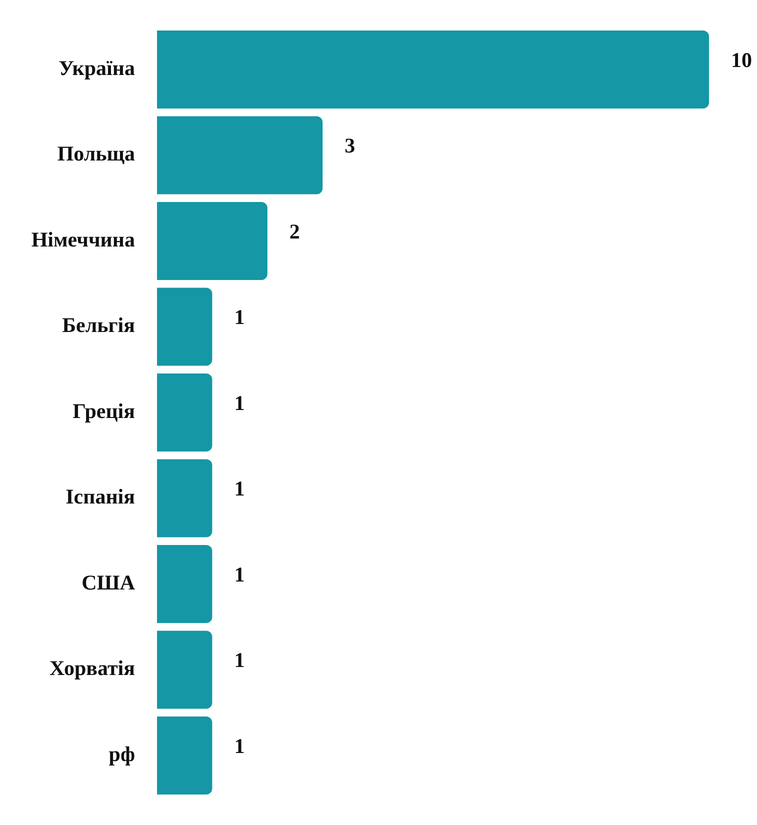 The image size is (757, 825). I want to click on y-tick-label: Греція, so click(103, 410).